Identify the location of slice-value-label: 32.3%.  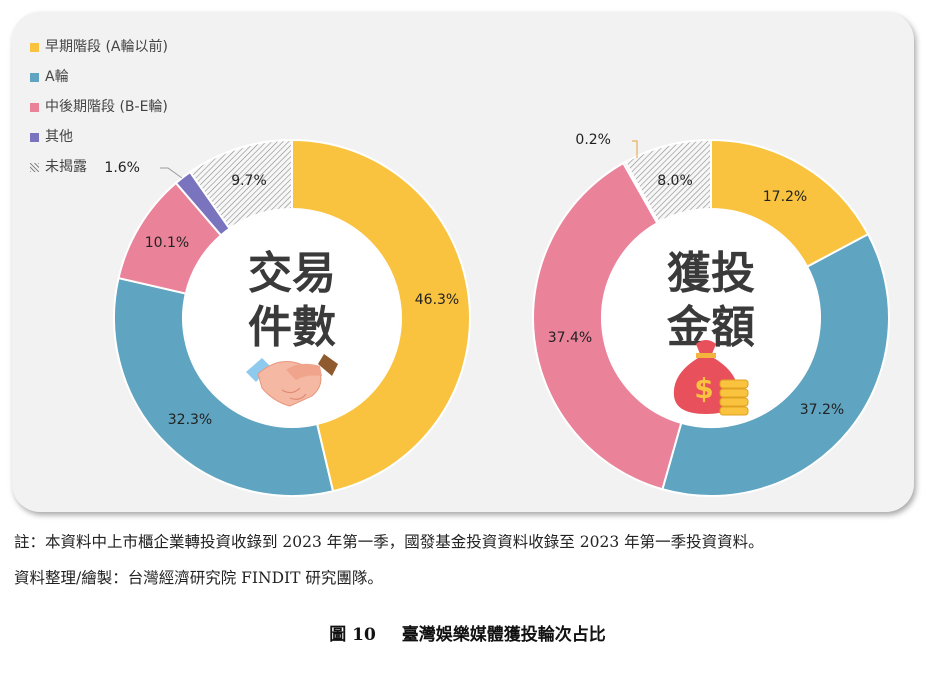
(190, 420).